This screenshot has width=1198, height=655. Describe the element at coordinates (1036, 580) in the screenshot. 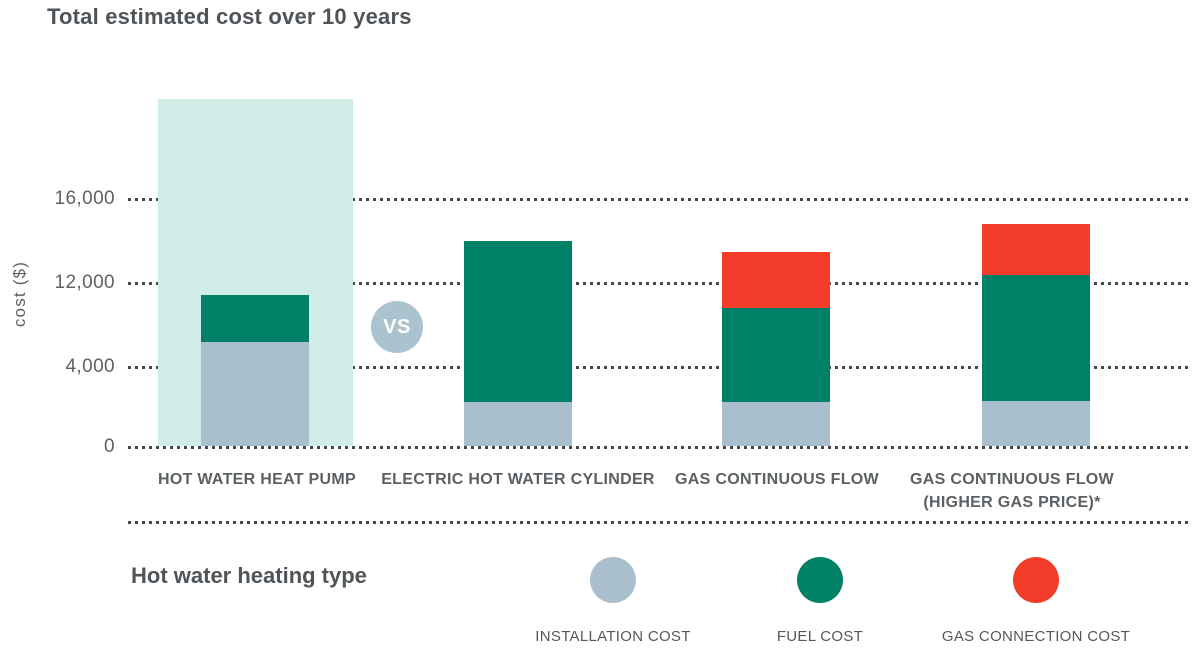

I see `legend-swatch-gas-connection-cost` at that location.